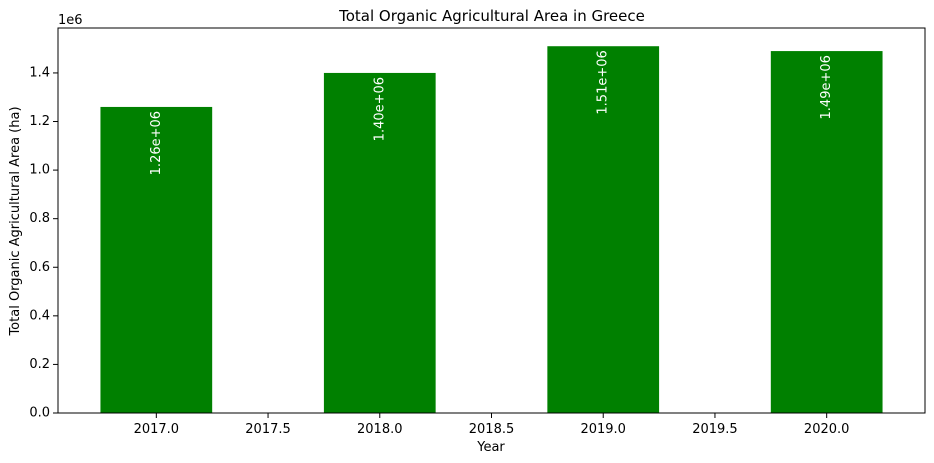  I want to click on y-tick-label: 0.4, so click(39, 315).